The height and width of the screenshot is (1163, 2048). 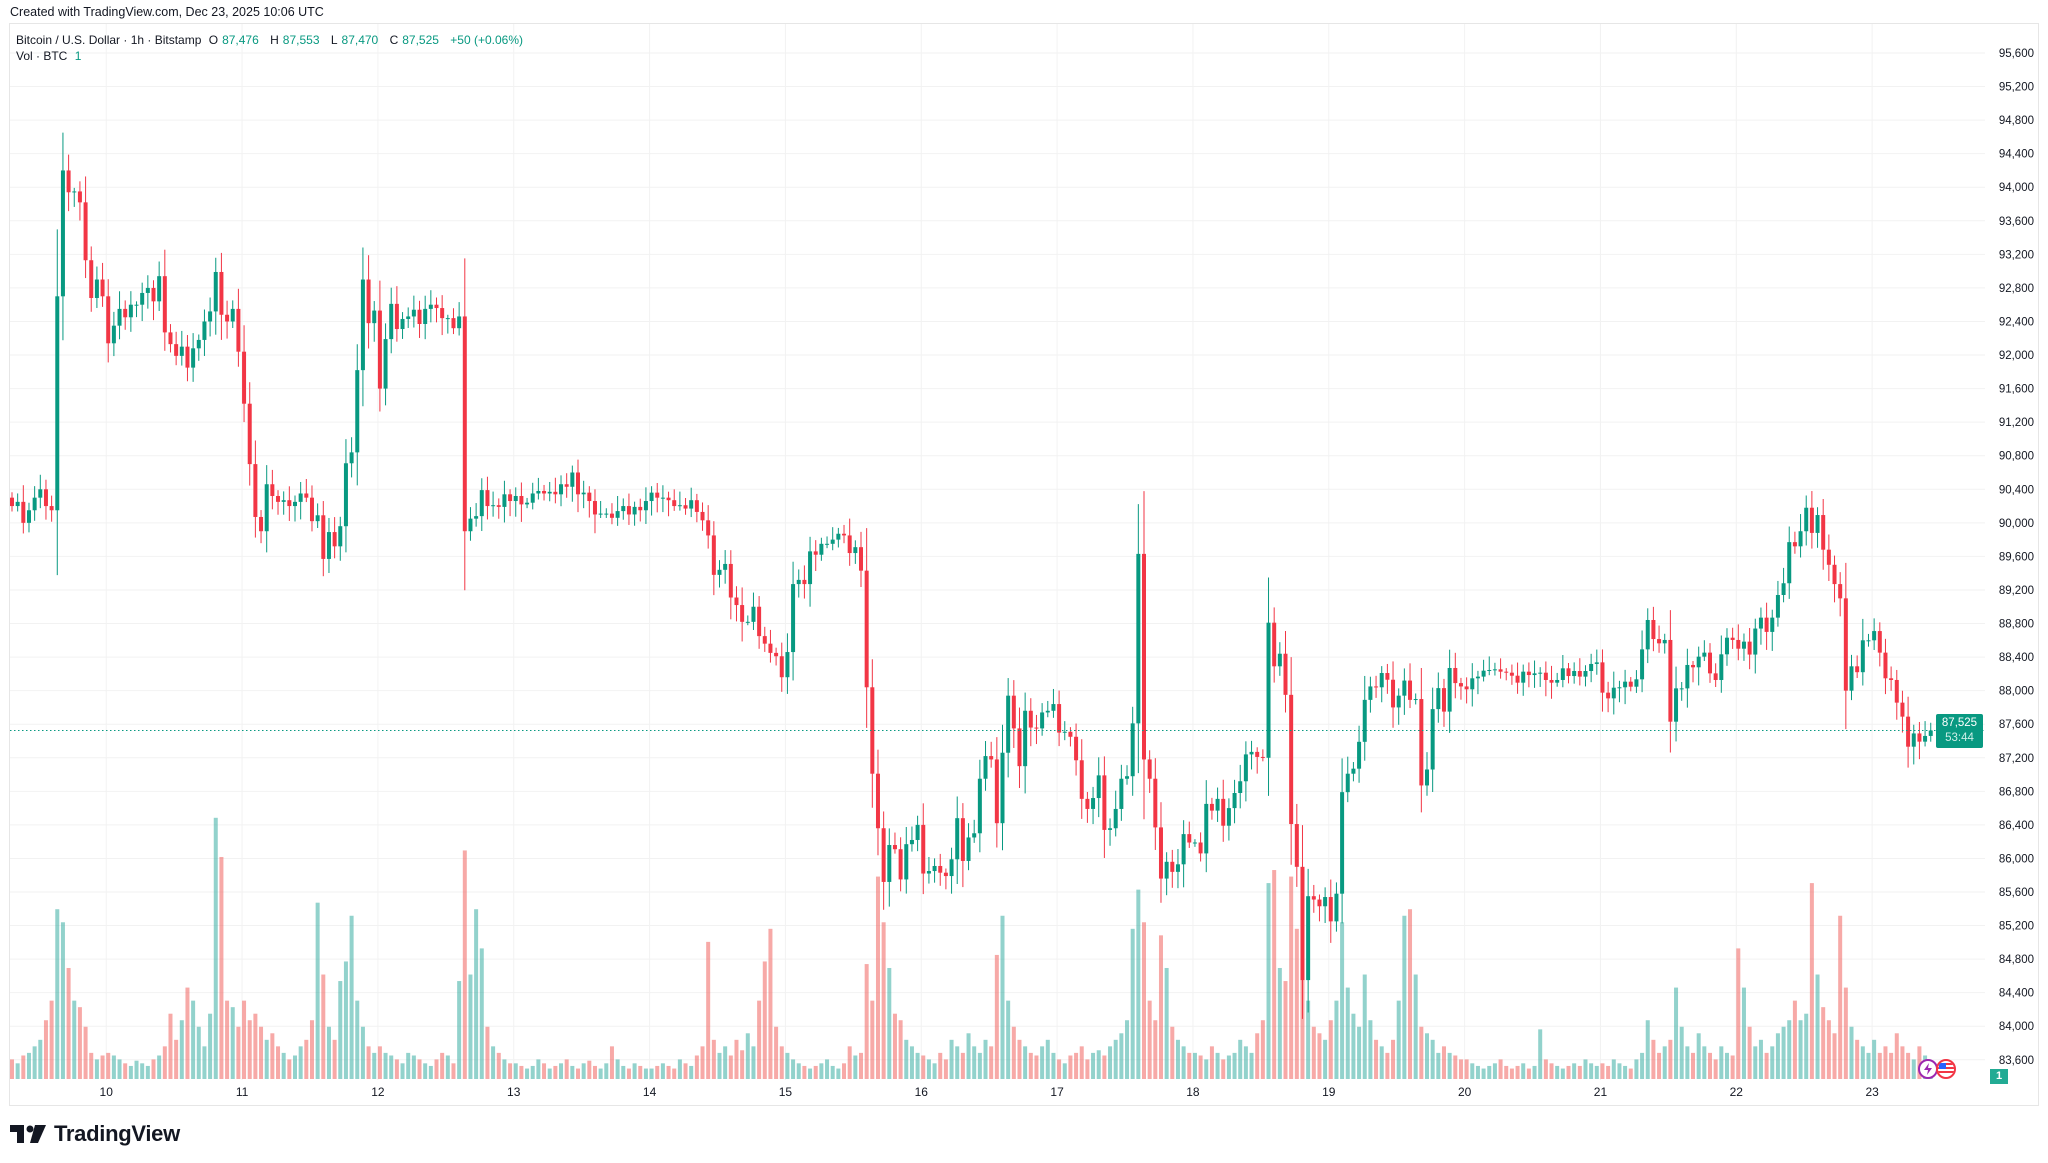 What do you see at coordinates (2016, 692) in the screenshot?
I see `price-tick-label: 88,000` at bounding box center [2016, 692].